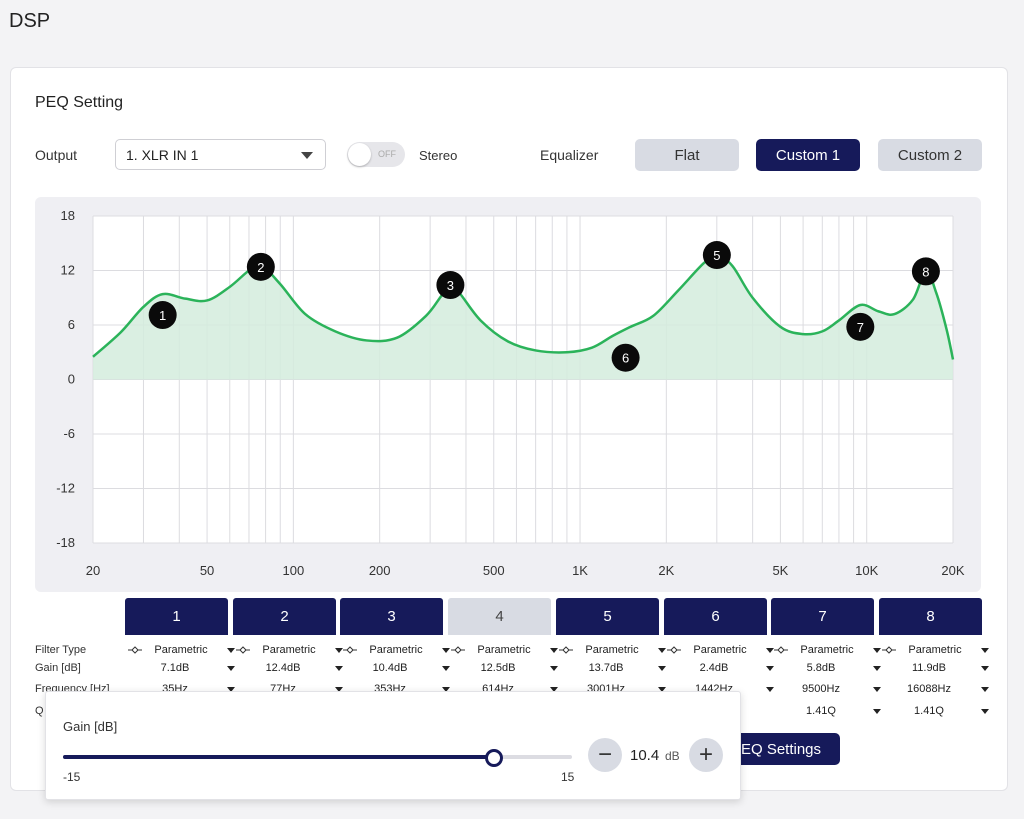 This screenshot has height=819, width=1024. What do you see at coordinates (499, 616) in the screenshot?
I see `band-tab-4: 4` at bounding box center [499, 616].